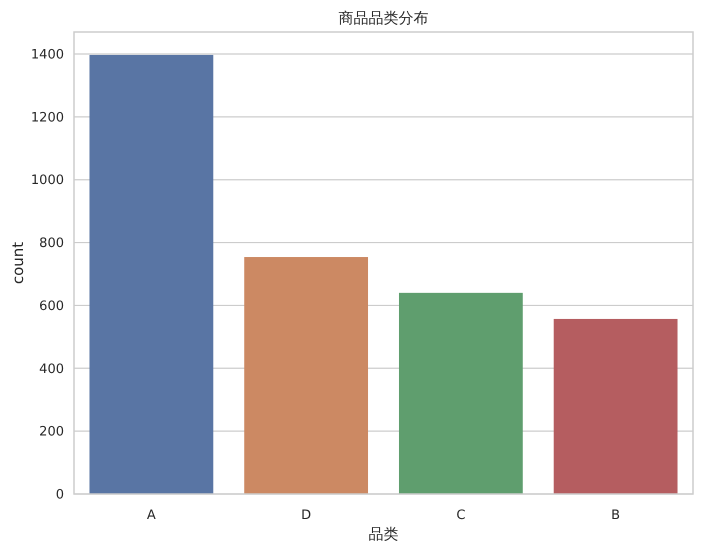  Describe the element at coordinates (51, 244) in the screenshot. I see `y-tick-label: 800` at that location.